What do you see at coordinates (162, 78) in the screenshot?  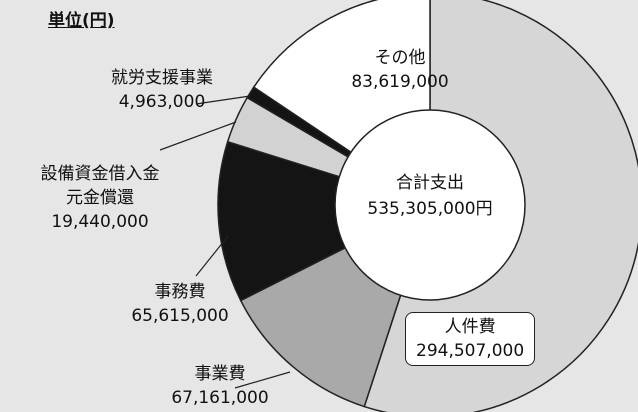 I see `category-label: 就労支援事業` at bounding box center [162, 78].